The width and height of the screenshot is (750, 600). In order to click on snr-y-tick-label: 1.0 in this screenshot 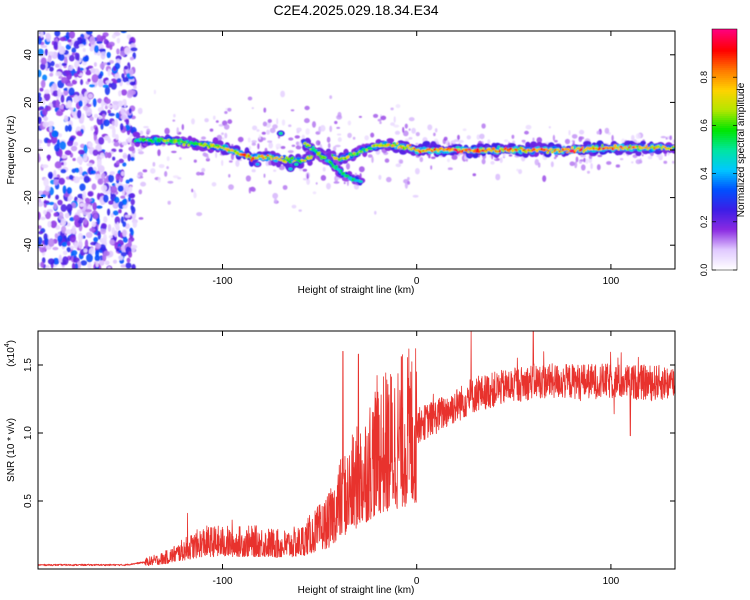, I will do `click(28, 433)`.